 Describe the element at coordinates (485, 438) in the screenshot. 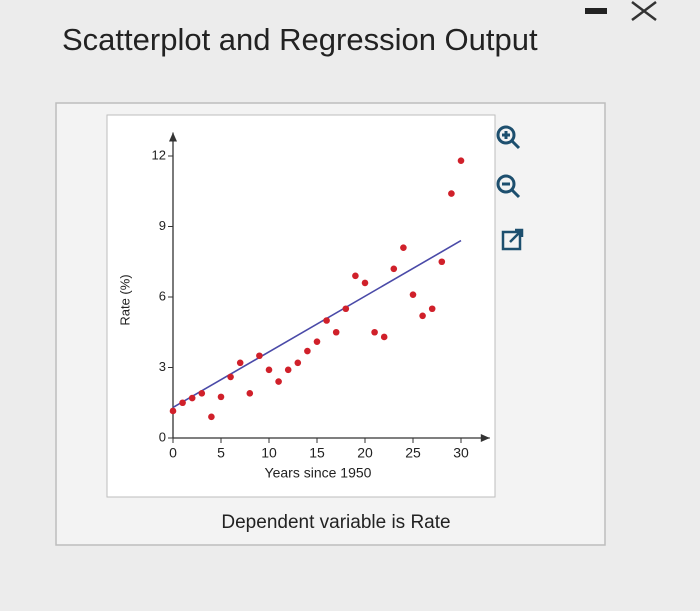

I see `x-axis-arrow` at that location.